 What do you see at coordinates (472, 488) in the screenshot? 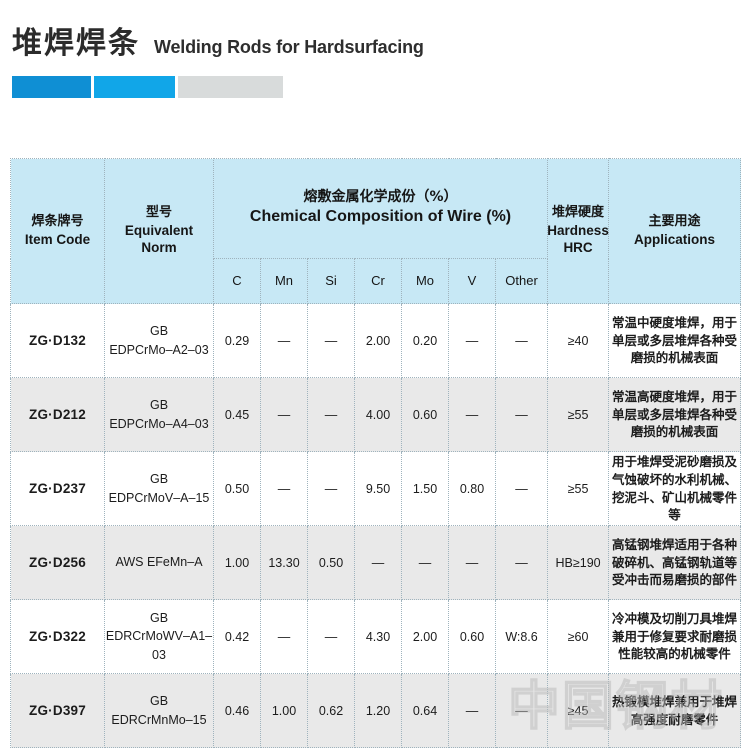
I see `cell-v: 0.80` at bounding box center [472, 488].